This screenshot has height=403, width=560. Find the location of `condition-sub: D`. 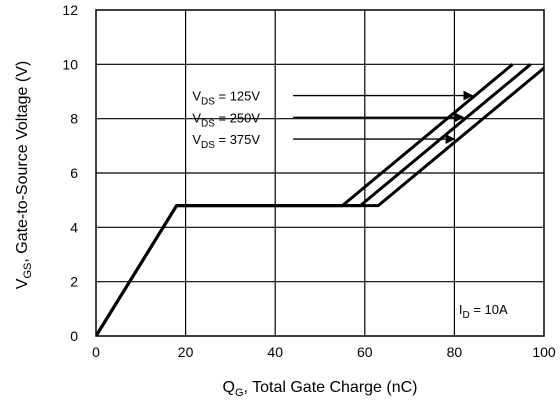

condition-sub: D is located at coordinates (466, 315).